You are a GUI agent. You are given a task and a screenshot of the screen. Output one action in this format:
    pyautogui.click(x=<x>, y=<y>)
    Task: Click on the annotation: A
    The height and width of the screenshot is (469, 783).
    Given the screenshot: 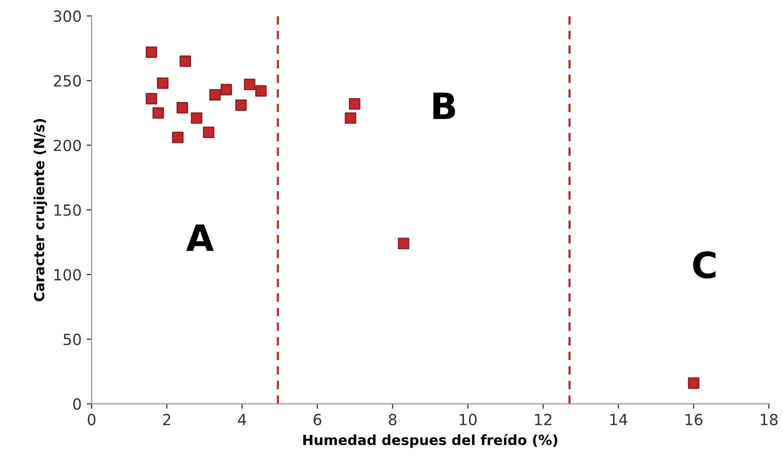 What is the action you would take?
    pyautogui.click(x=200, y=237)
    